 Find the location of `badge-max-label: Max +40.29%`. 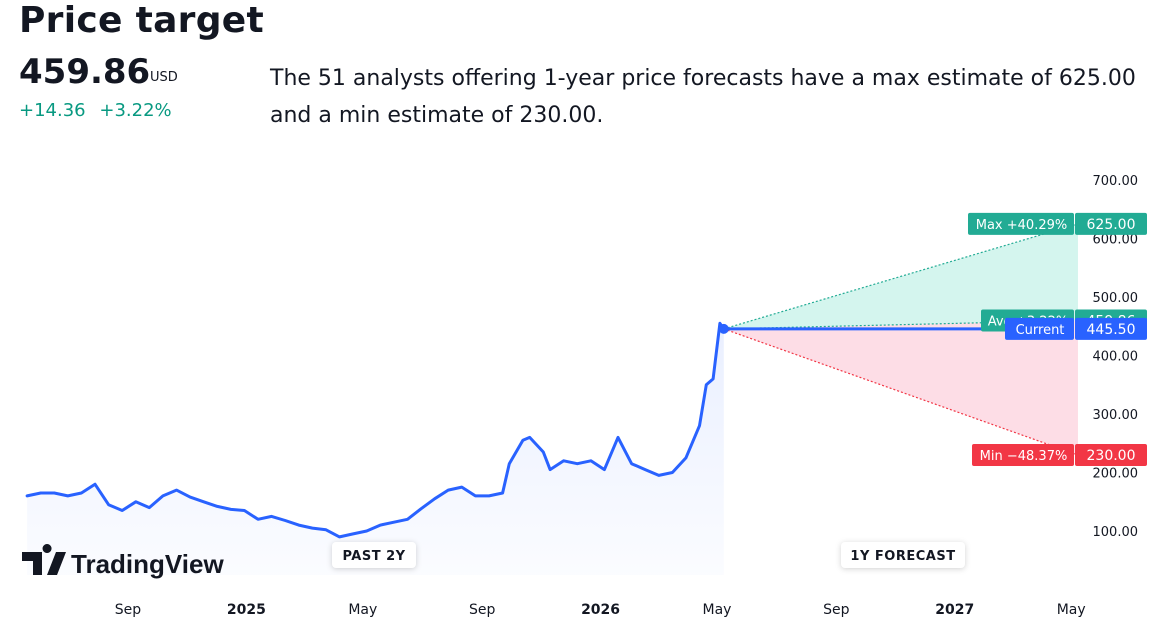

badge-max-label: Max +40.29% is located at coordinates (1021, 225).